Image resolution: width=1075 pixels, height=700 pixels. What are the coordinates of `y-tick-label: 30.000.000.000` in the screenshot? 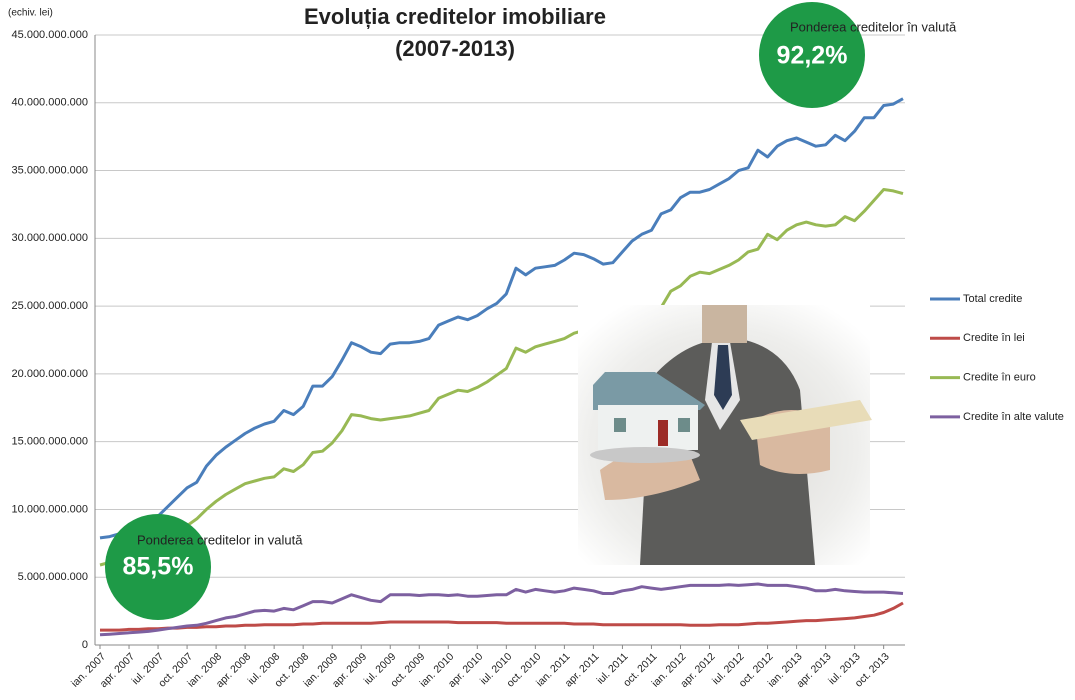 It's located at (50, 238).